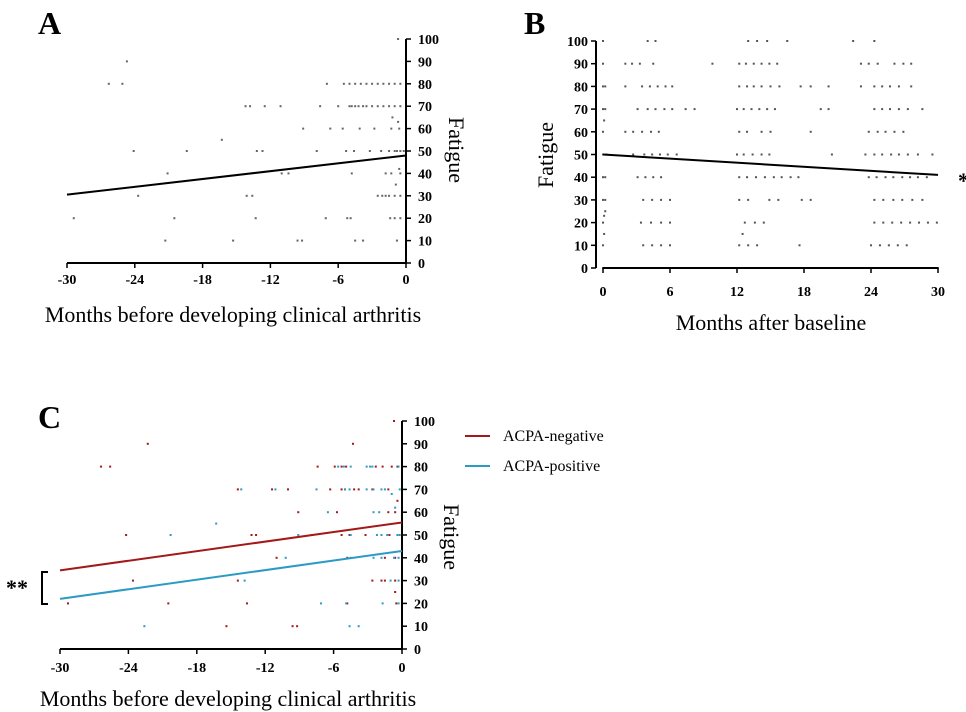  What do you see at coordinates (421, 513) in the screenshot?
I see `y-tick-label: 60` at bounding box center [421, 513].